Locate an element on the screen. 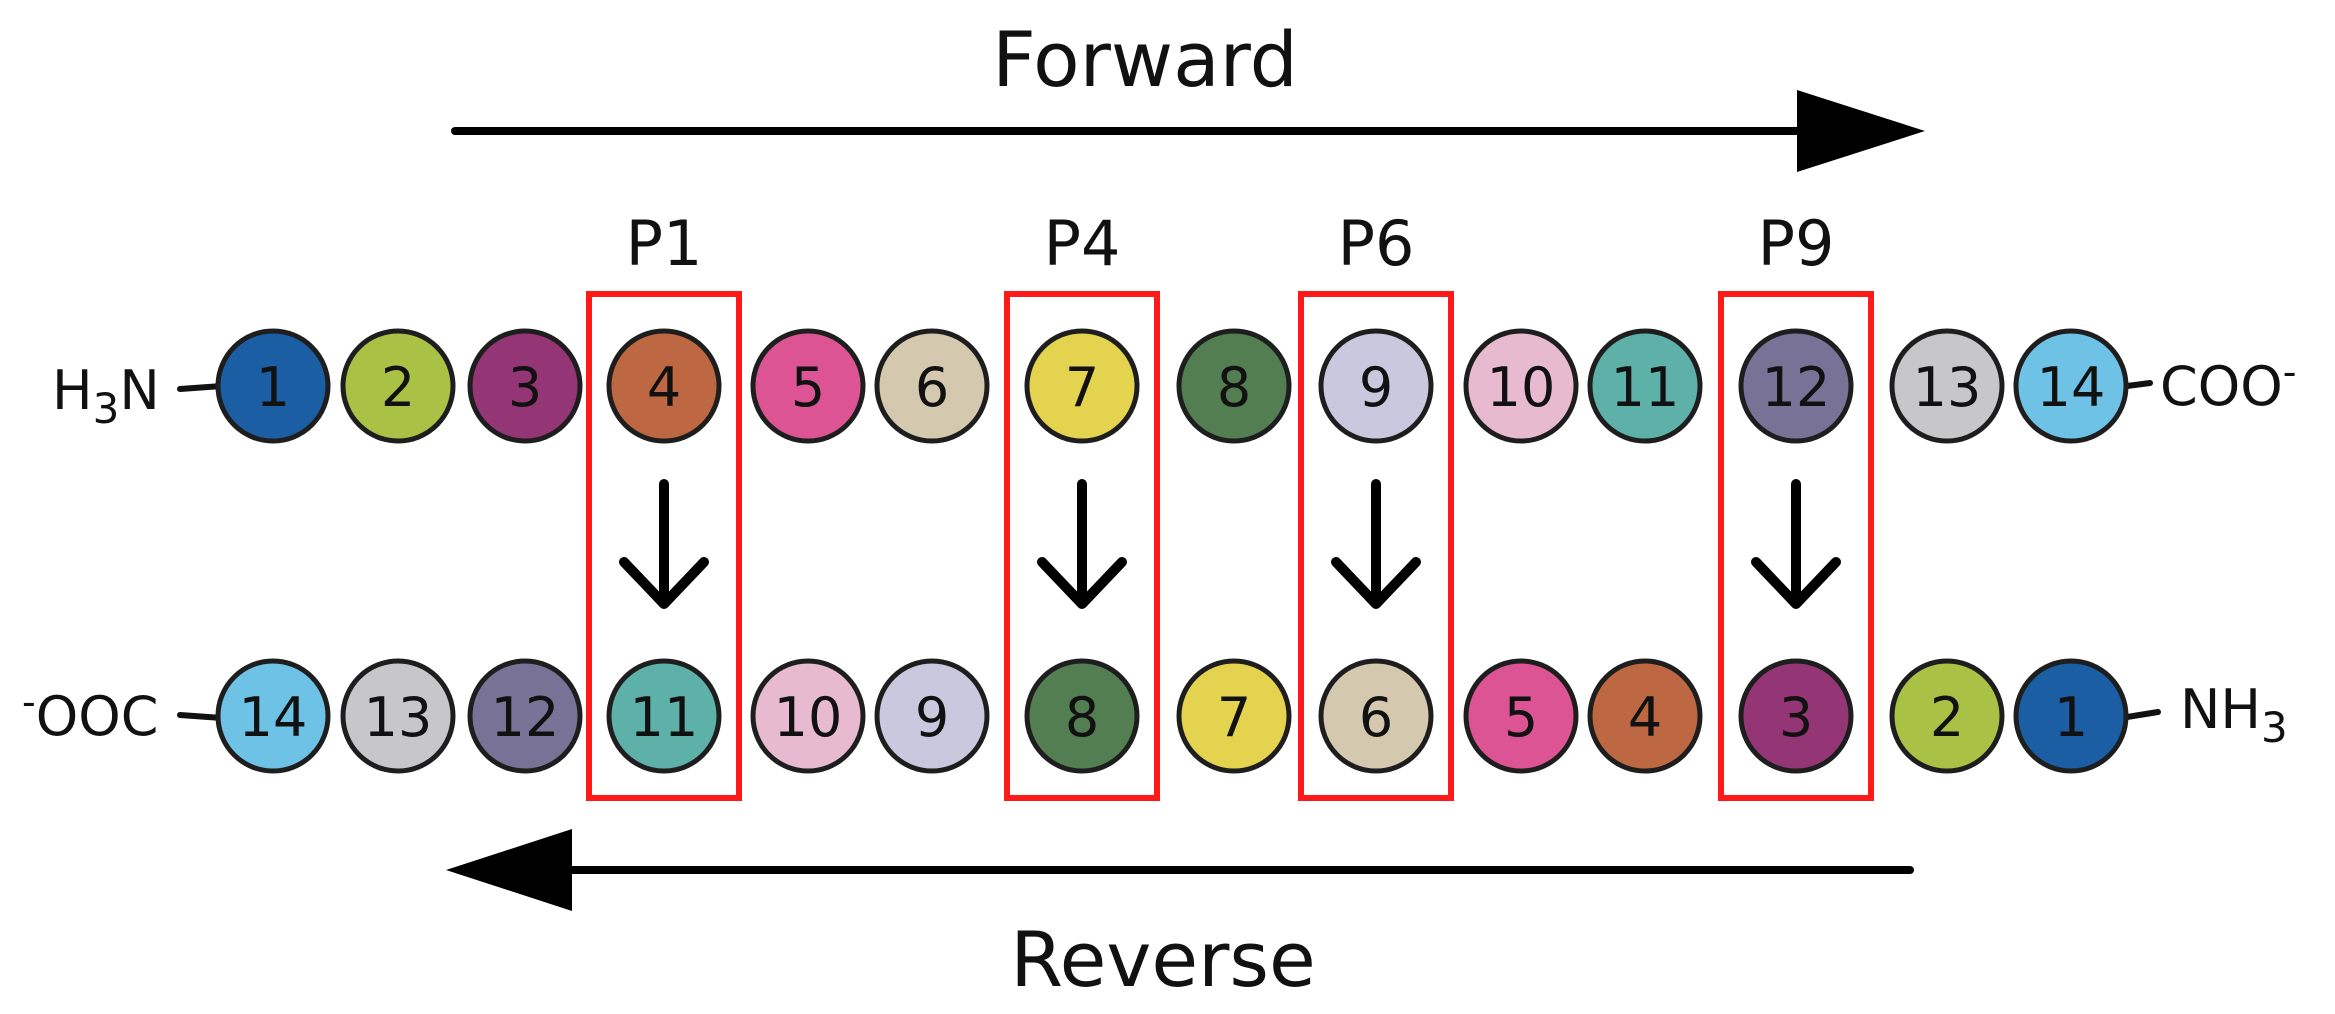 This screenshot has height=1014, width=2335. forward-residue-7: 7 is located at coordinates (1082, 386).